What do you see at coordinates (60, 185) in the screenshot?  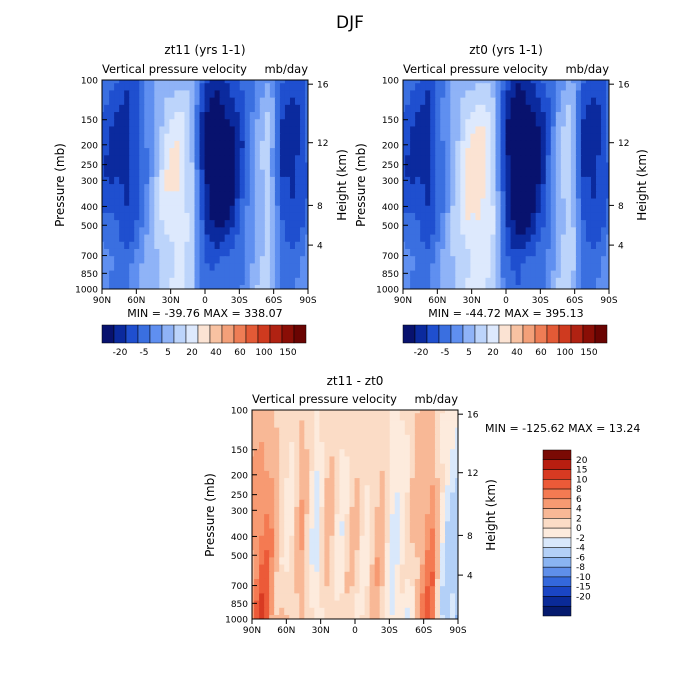 I see `y-axis-label: Pressure (mb)` at bounding box center [60, 185].